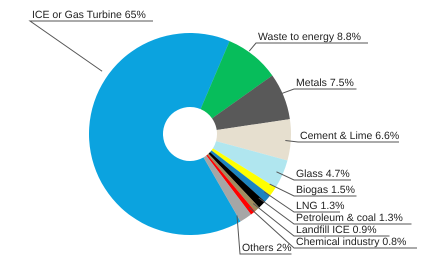 This screenshot has width=440, height=268. What do you see at coordinates (325, 83) in the screenshot?
I see `slice-label: Metals 7.5%` at bounding box center [325, 83].